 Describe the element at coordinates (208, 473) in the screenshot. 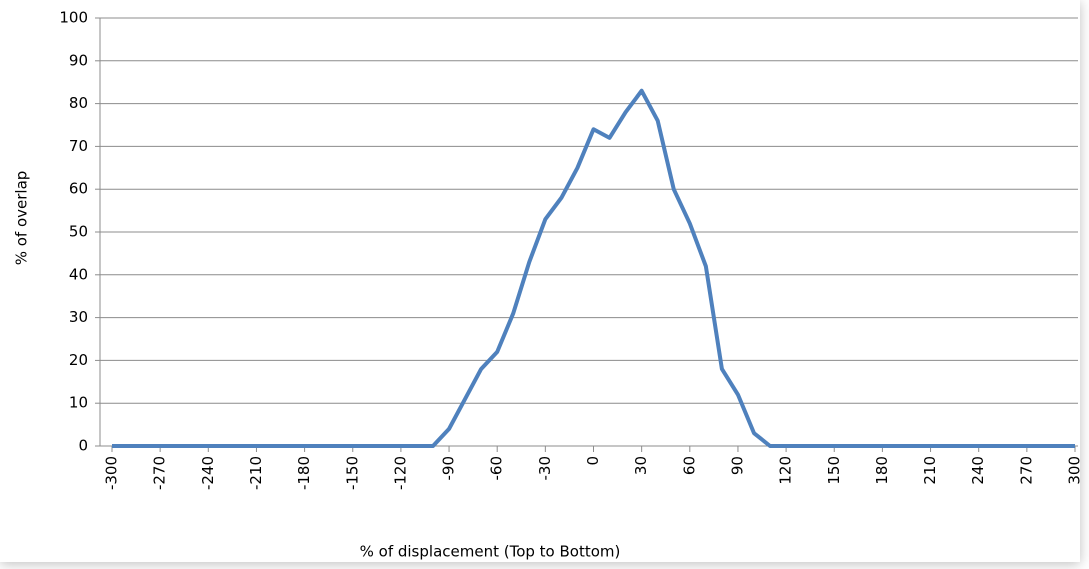

I see `x-tick-label: -240` at that location.